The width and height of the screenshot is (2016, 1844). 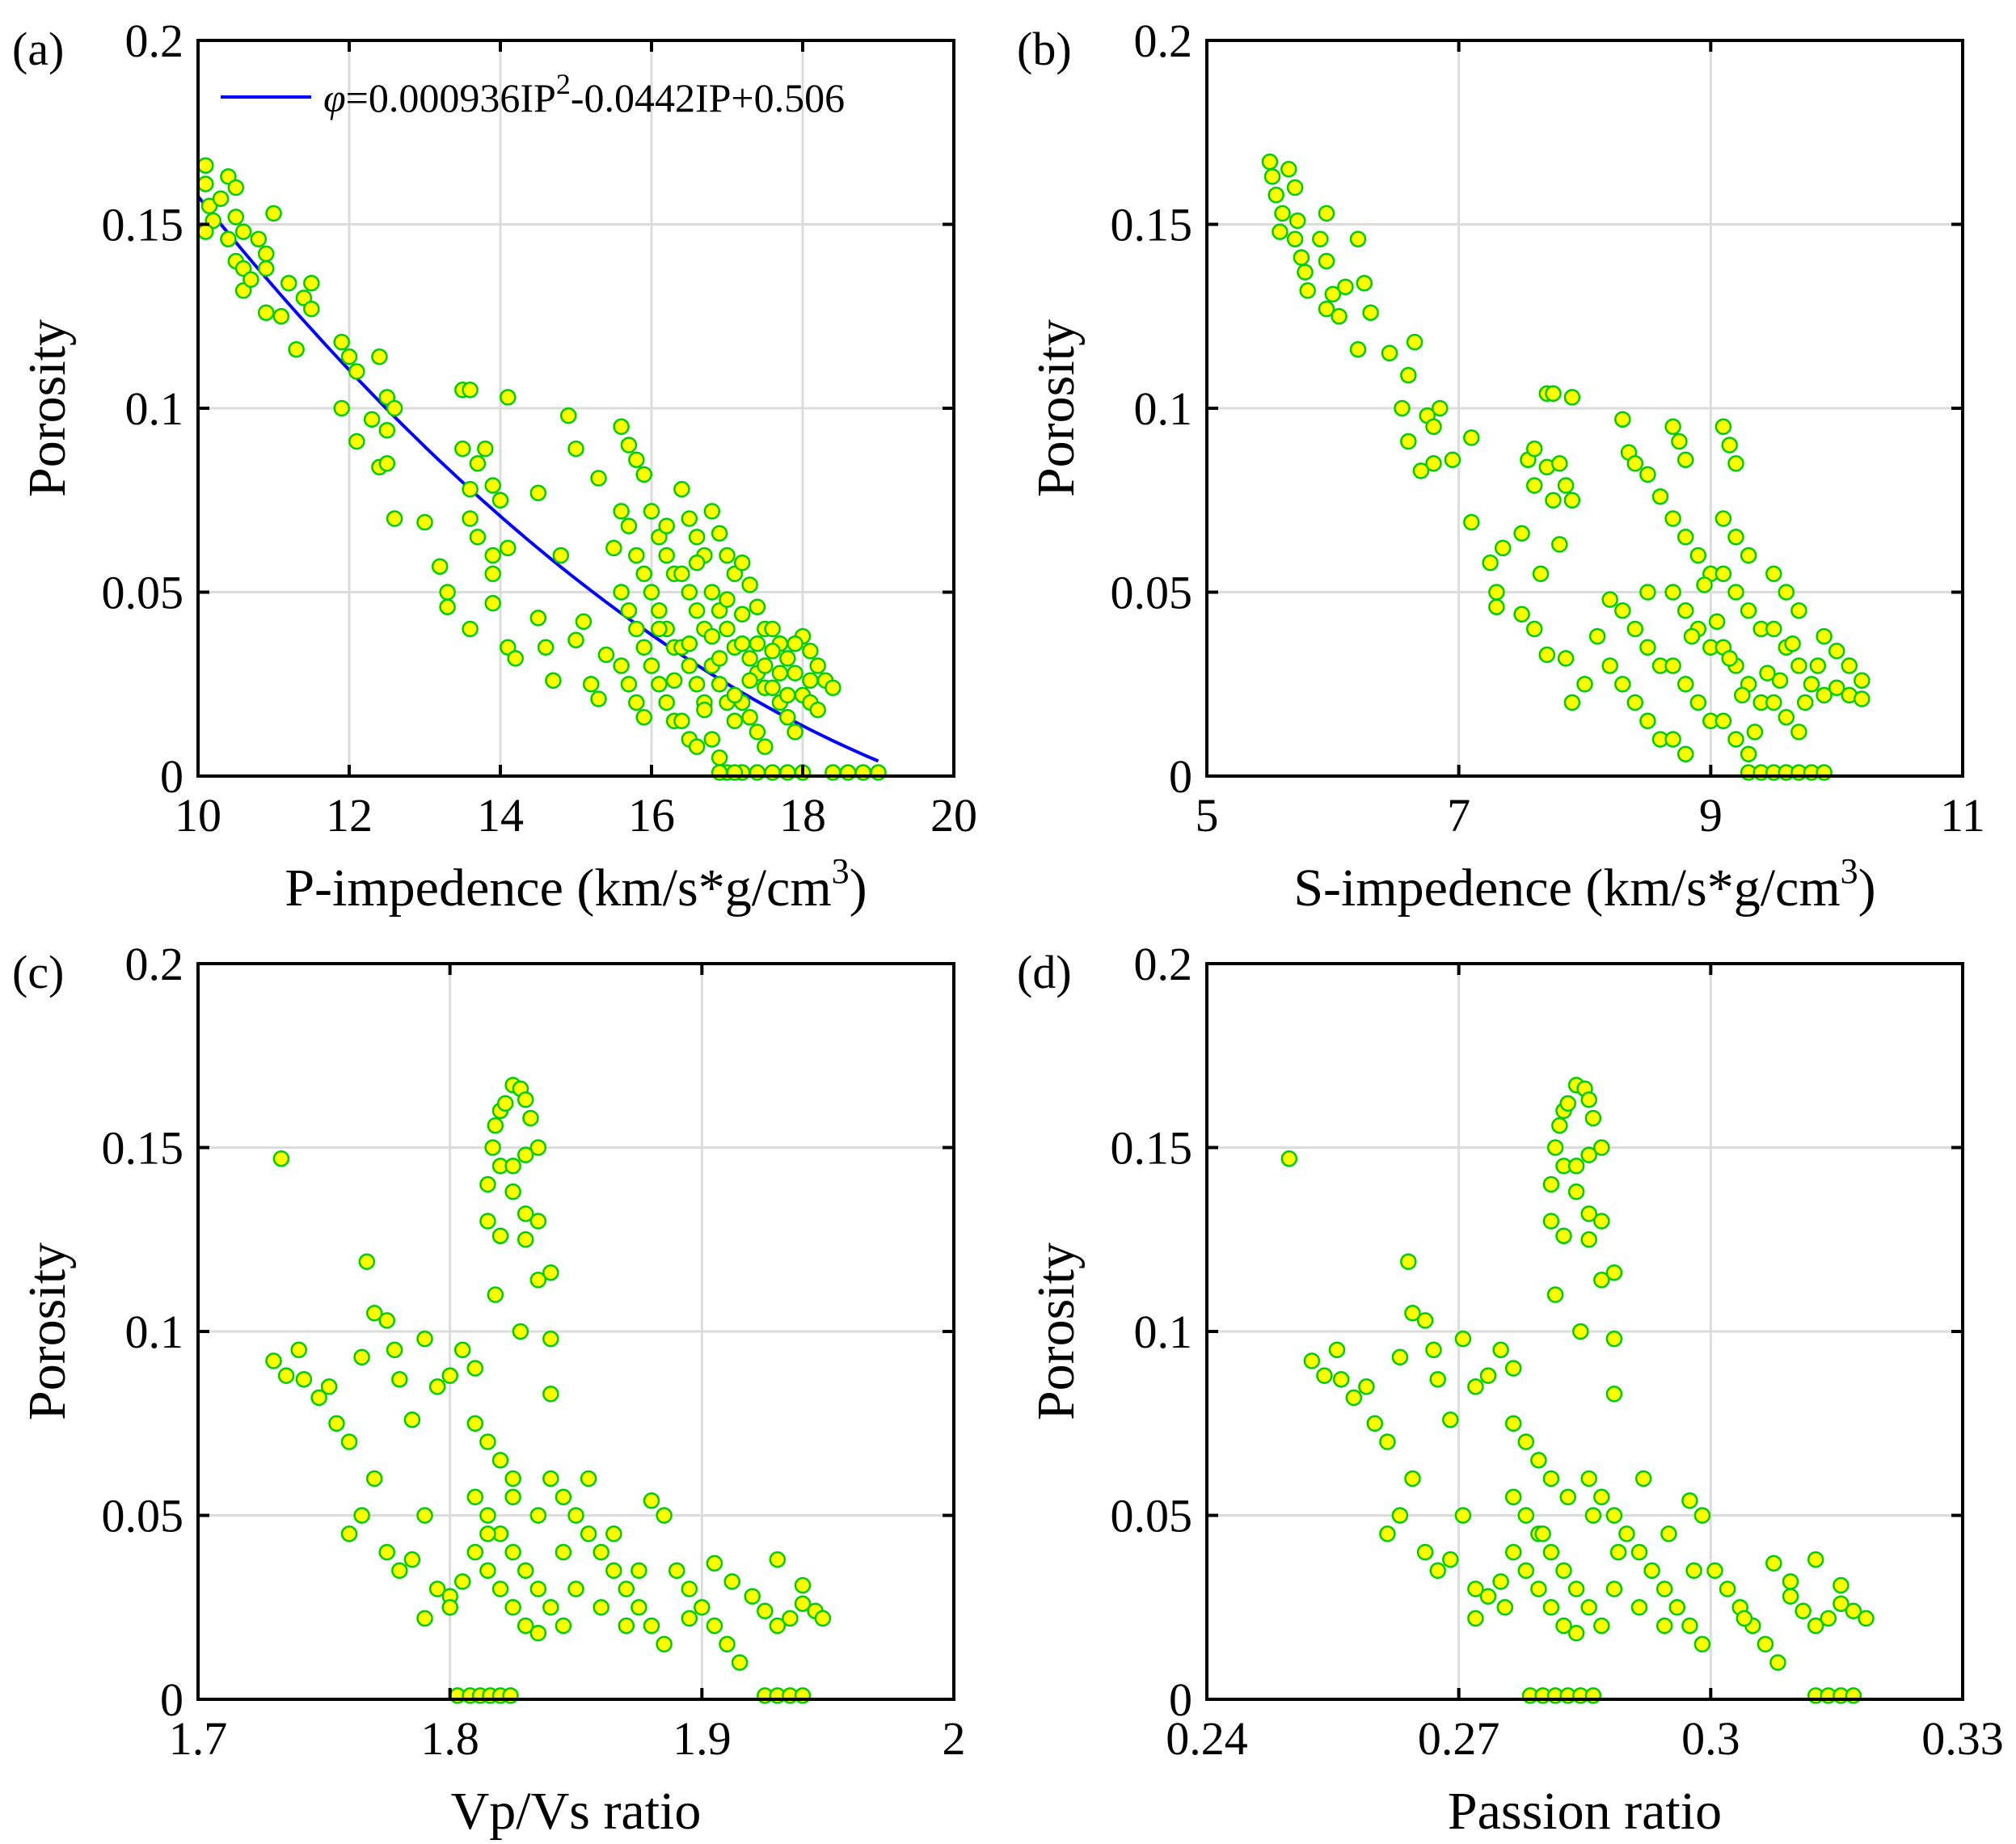 What do you see at coordinates (953, 815) in the screenshot?
I see `x-tick-label: 20` at bounding box center [953, 815].